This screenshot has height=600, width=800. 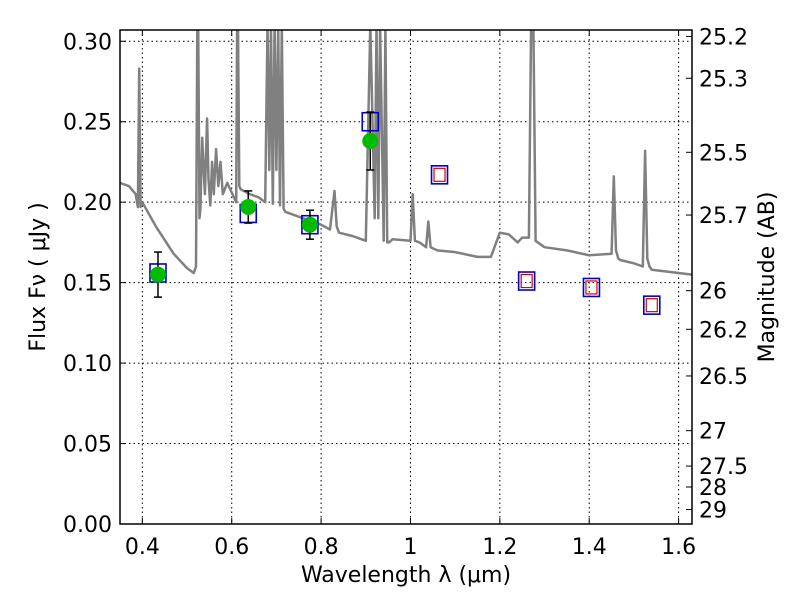 What do you see at coordinates (723, 467) in the screenshot?
I see `right-tick-label: 27.5` at bounding box center [723, 467].